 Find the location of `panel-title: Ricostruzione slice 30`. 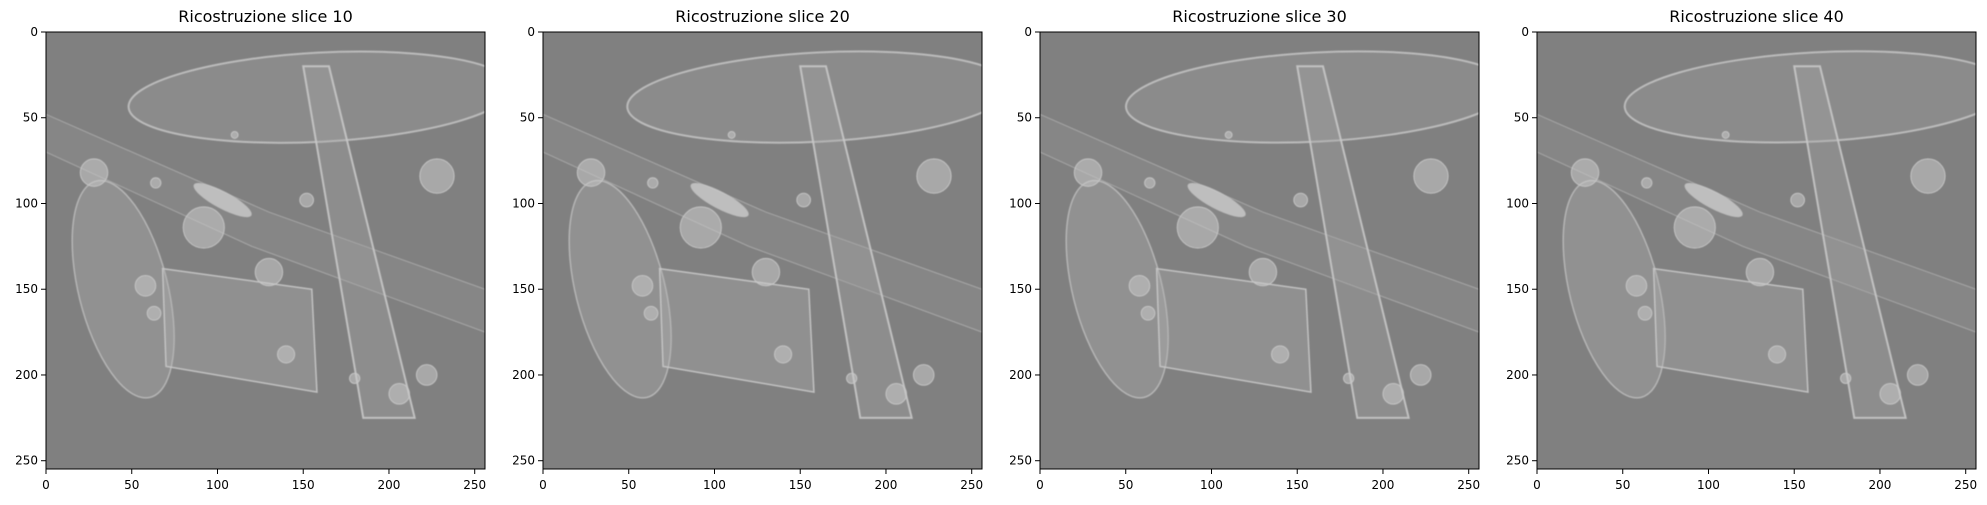

panel-title: Ricostruzione slice 30 is located at coordinates (1259, 16).